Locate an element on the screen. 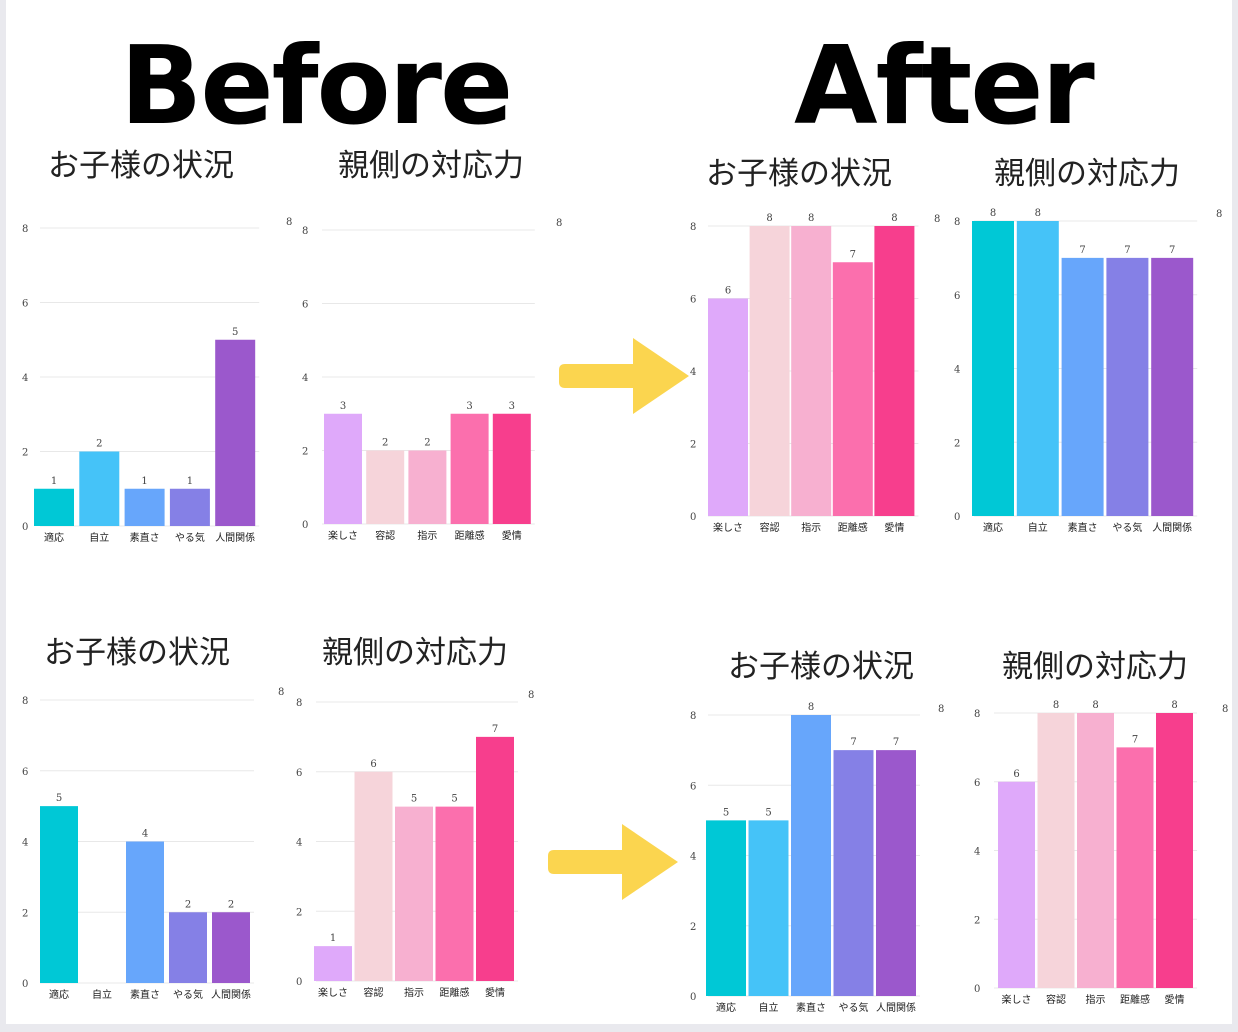 The image size is (1238, 1032). chart-parent-response-before-1: 0 2 4 6 8 8 3 楽しさ 2 容認 2 指示 3 距離感 3 愛情 is located at coordinates (432, 380).